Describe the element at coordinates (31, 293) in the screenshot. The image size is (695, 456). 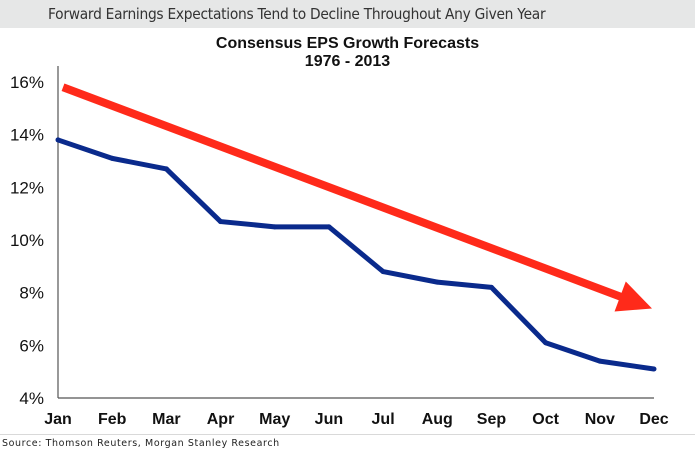
I see `y-tick-label: 8%` at that location.